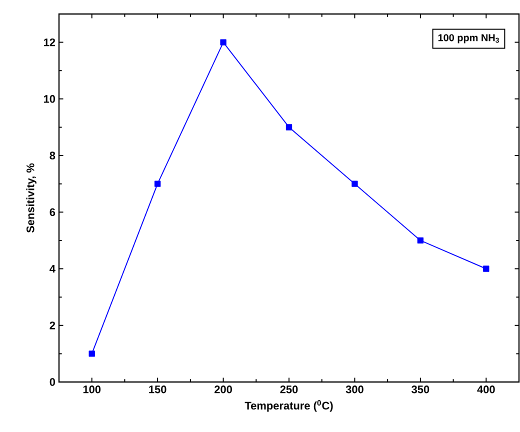 The height and width of the screenshot is (432, 520). I want to click on y-axis-title: Sensitivity, %, so click(31, 198).